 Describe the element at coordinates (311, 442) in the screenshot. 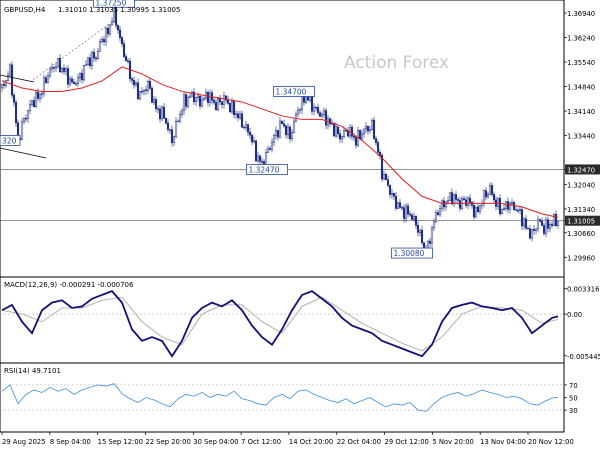

I see `x-tick-label: 14 Oct 20:00` at that location.